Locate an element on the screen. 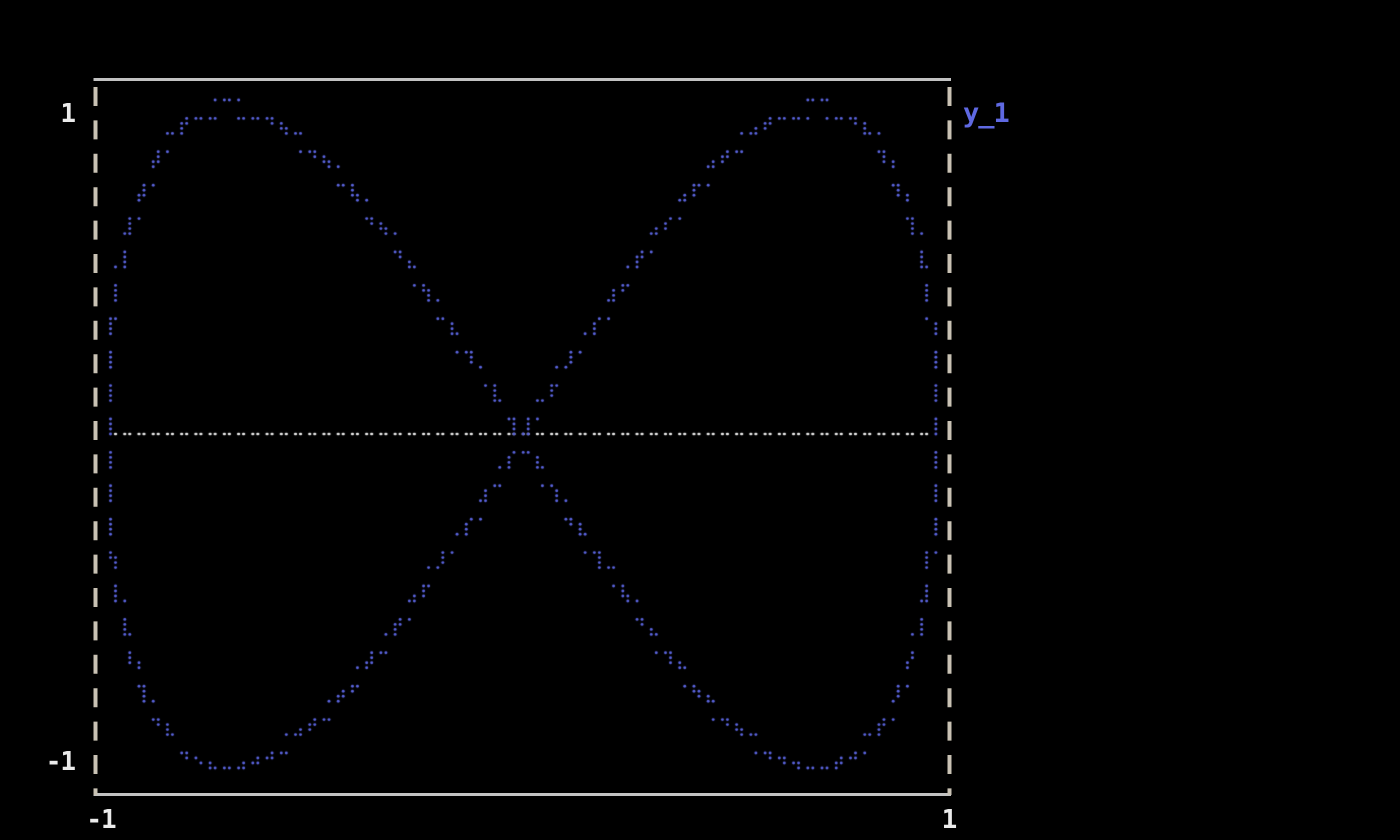 This screenshot has height=840, width=1400. y-axis-tick-max: 1 is located at coordinates (68, 114).